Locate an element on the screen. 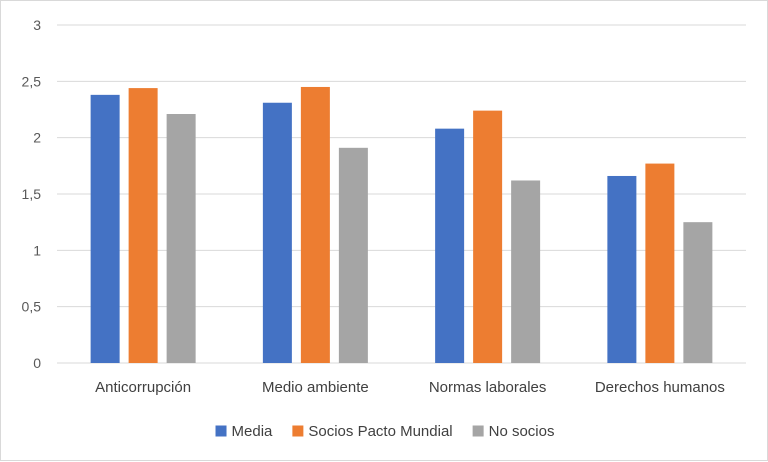 This screenshot has width=768, height=462. y-tick-label: 2 is located at coordinates (37, 138).